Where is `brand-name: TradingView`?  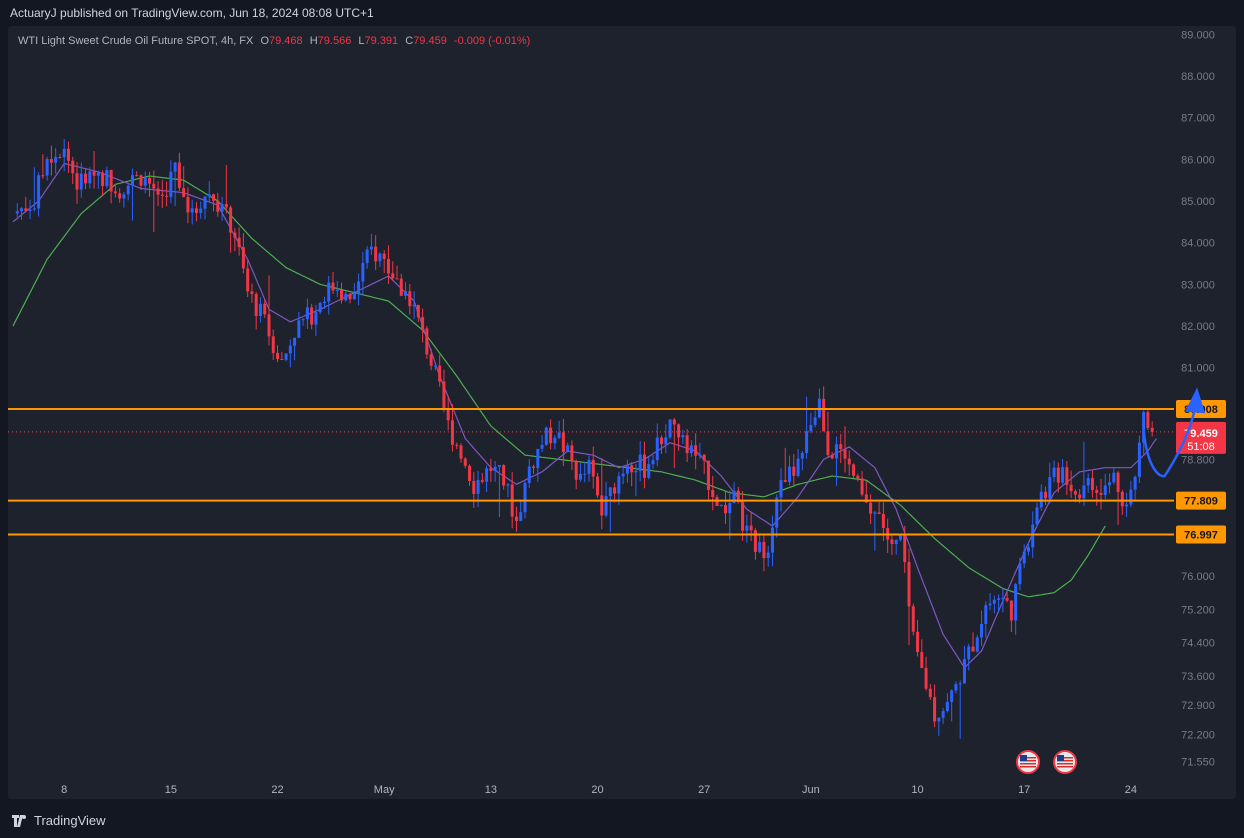
brand-name: TradingView is located at coordinates (70, 820).